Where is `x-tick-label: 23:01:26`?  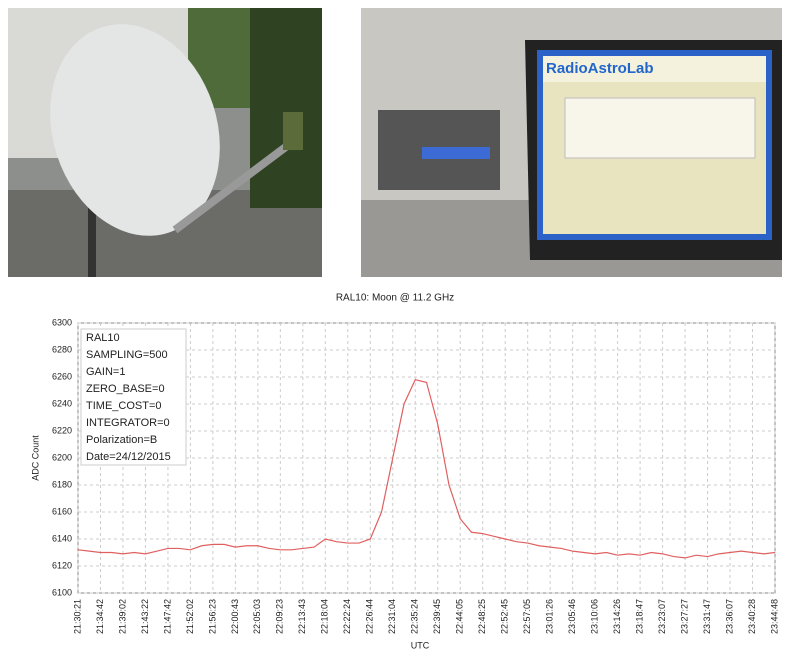
x-tick-label: 23:01:26 is located at coordinates (550, 616).